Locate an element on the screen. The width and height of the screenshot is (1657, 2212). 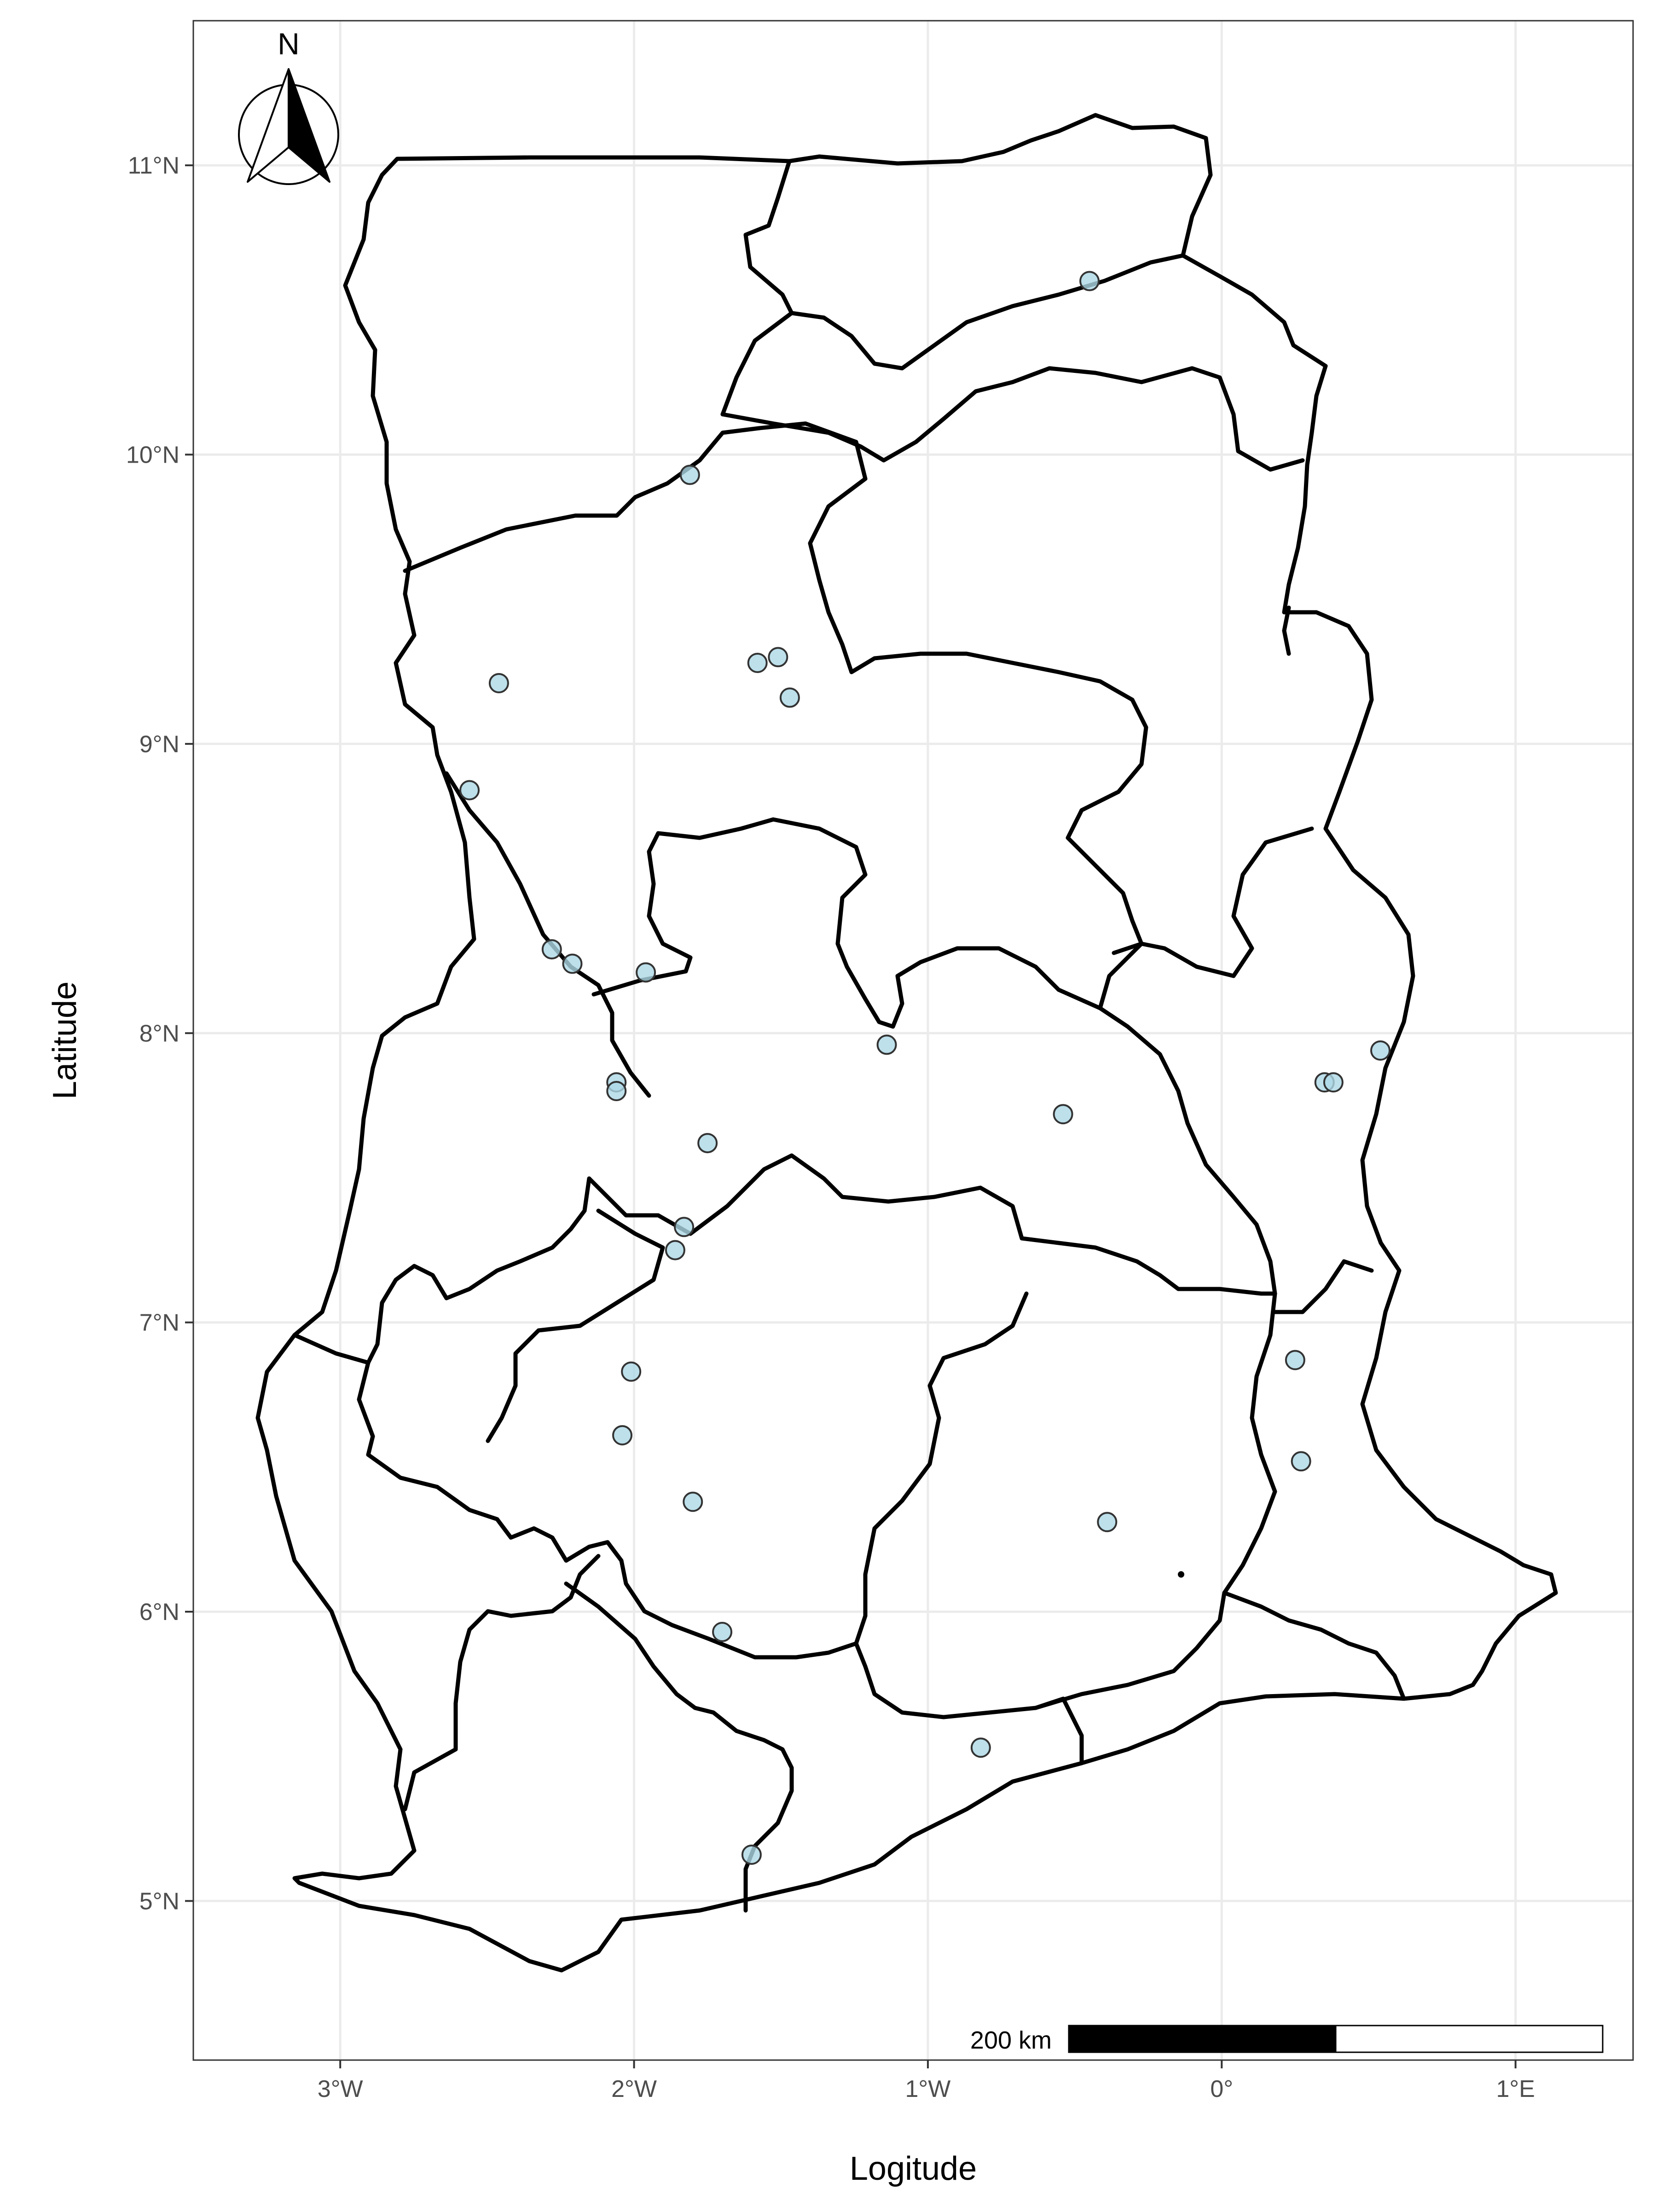
x-tick-label: 2°W is located at coordinates (634, 2089).